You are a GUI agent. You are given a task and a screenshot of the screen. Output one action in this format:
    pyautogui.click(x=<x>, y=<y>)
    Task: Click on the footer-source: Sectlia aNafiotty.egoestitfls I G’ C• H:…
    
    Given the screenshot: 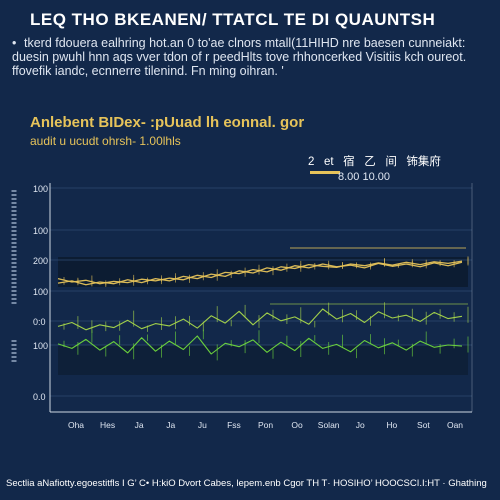 What is the action you would take?
    pyautogui.click(x=246, y=483)
    